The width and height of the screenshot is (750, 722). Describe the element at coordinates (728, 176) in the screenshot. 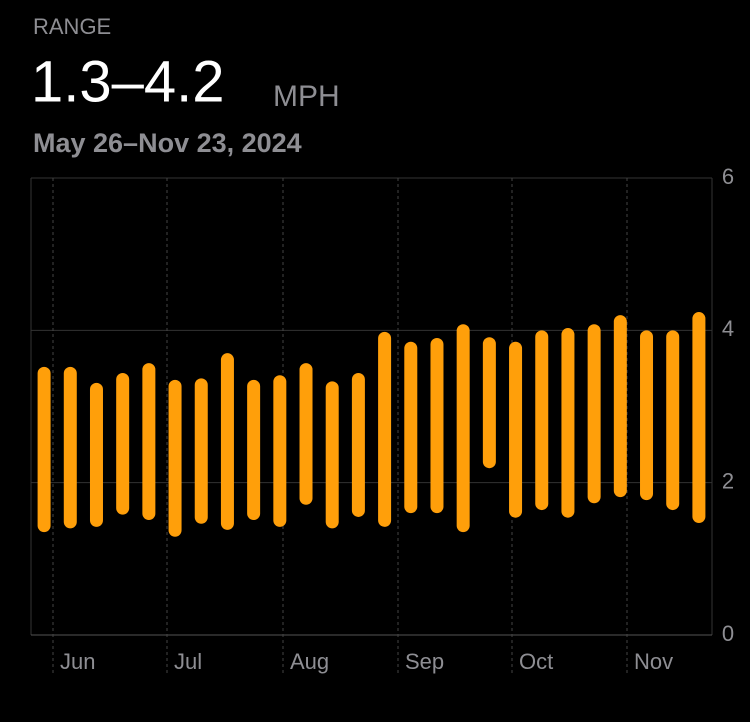

I see `y-tick-label: 6` at that location.